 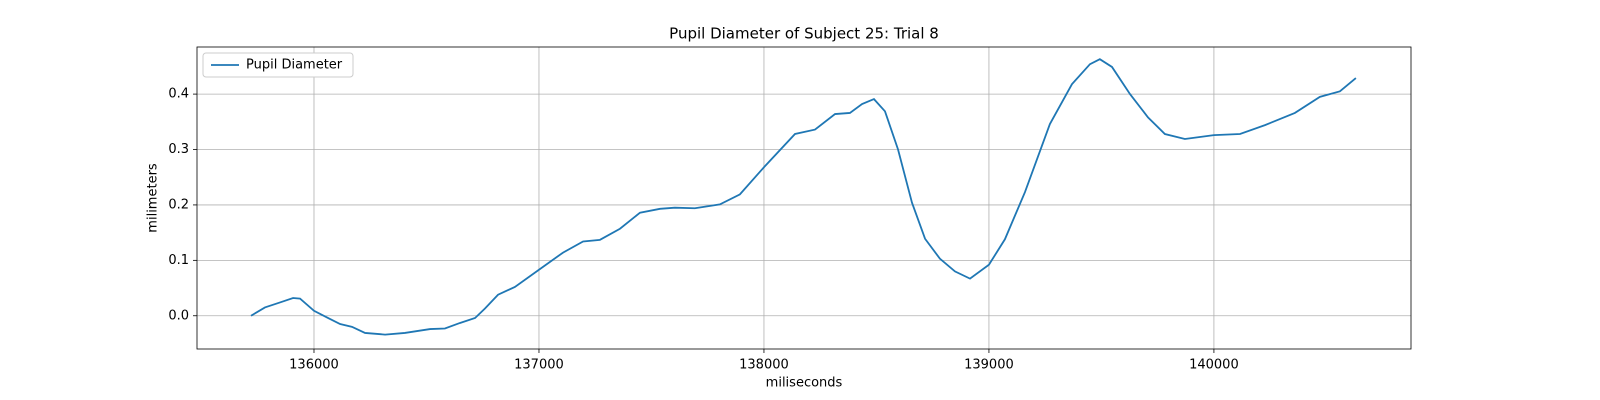 I want to click on y-tick-label: 0.0, so click(x=178, y=315).